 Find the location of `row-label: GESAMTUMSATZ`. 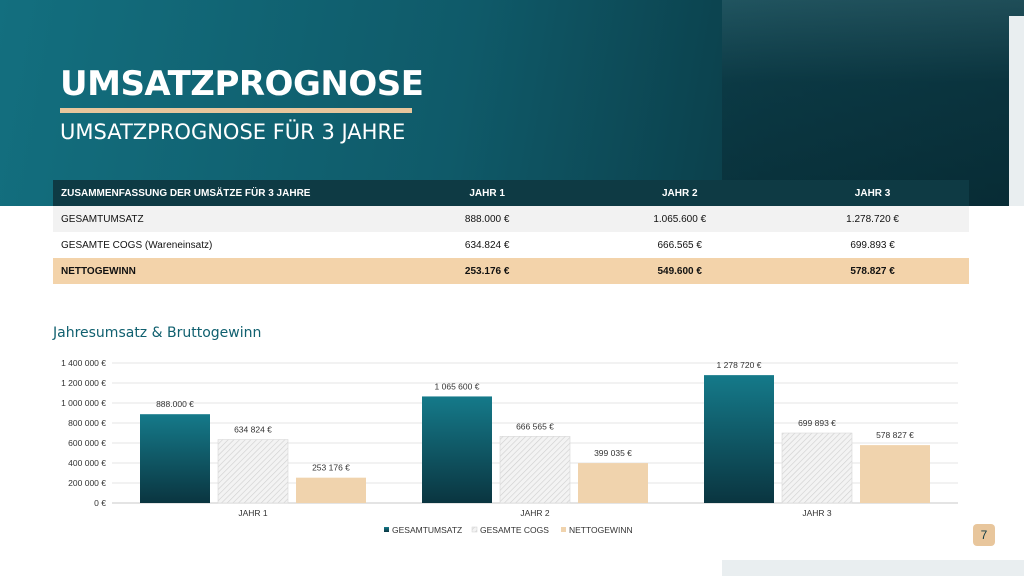

row-label: GESAMTUMSATZ is located at coordinates (222, 219).